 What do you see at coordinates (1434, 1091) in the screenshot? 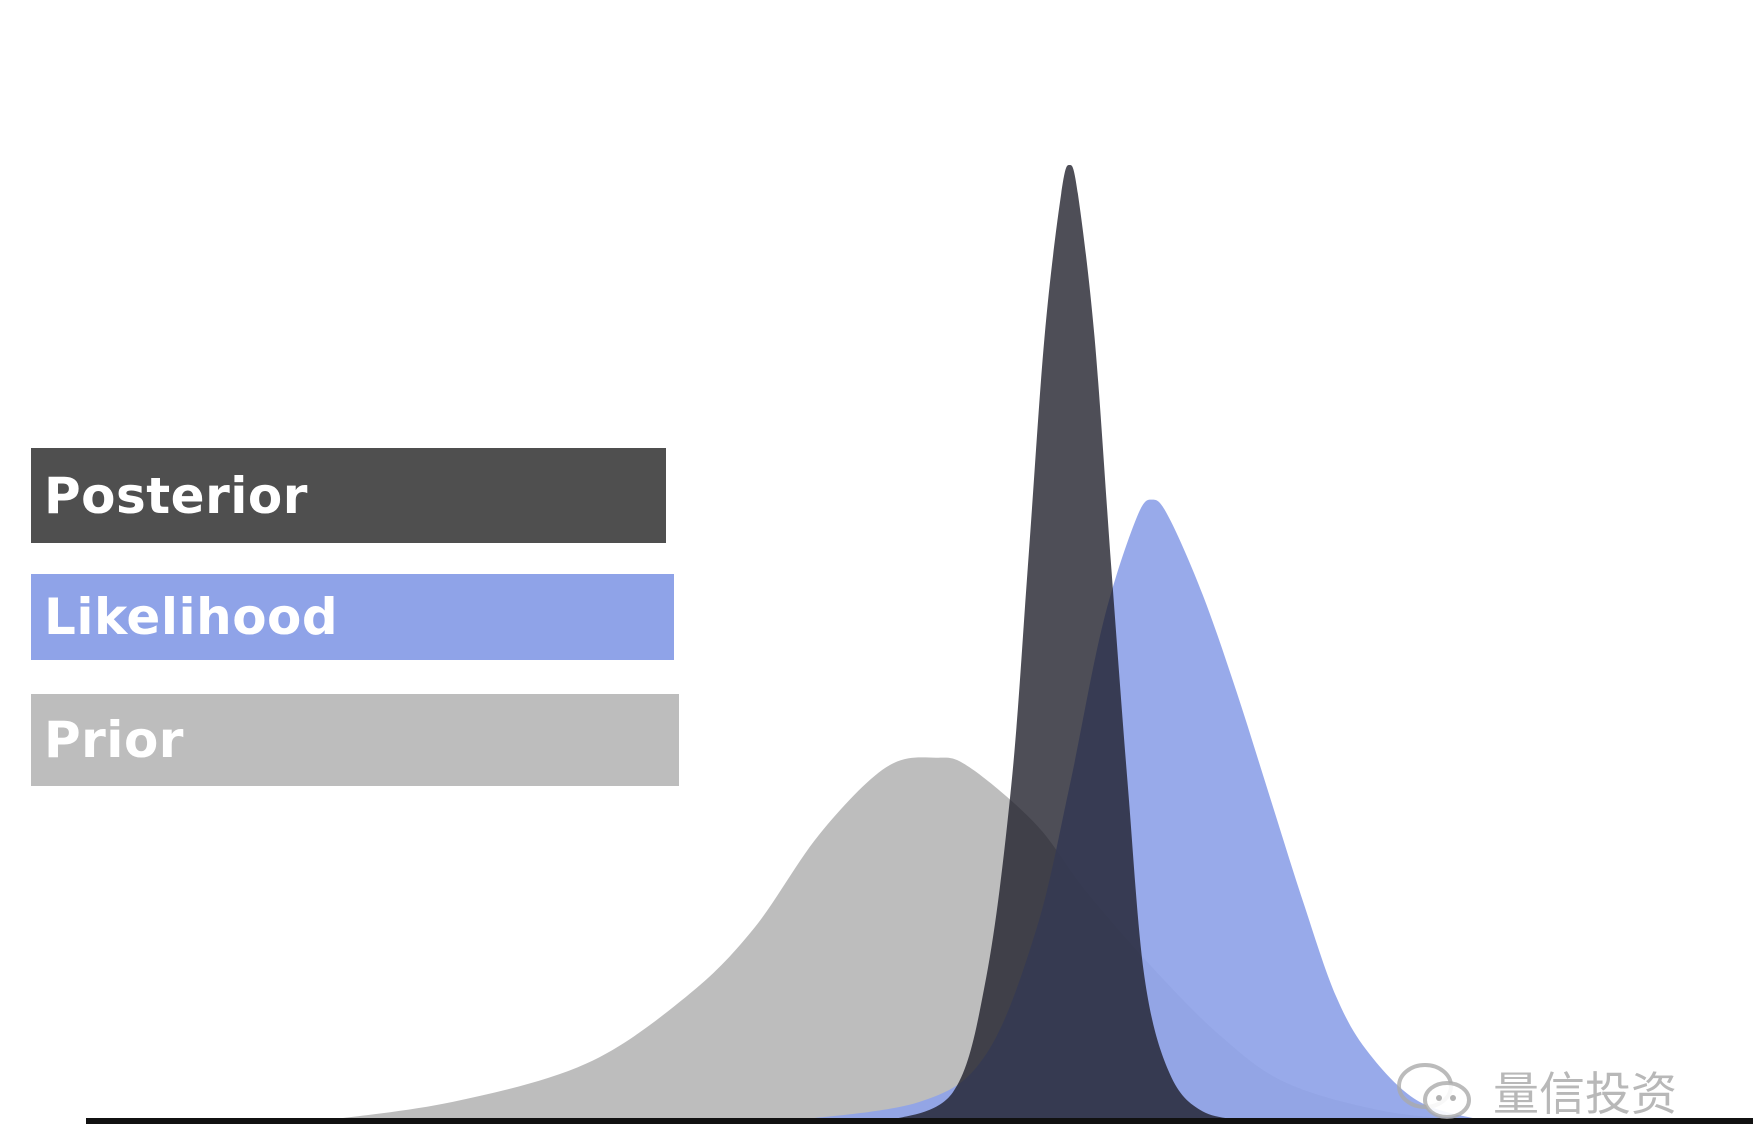
I see `wechat-icon` at bounding box center [1434, 1091].